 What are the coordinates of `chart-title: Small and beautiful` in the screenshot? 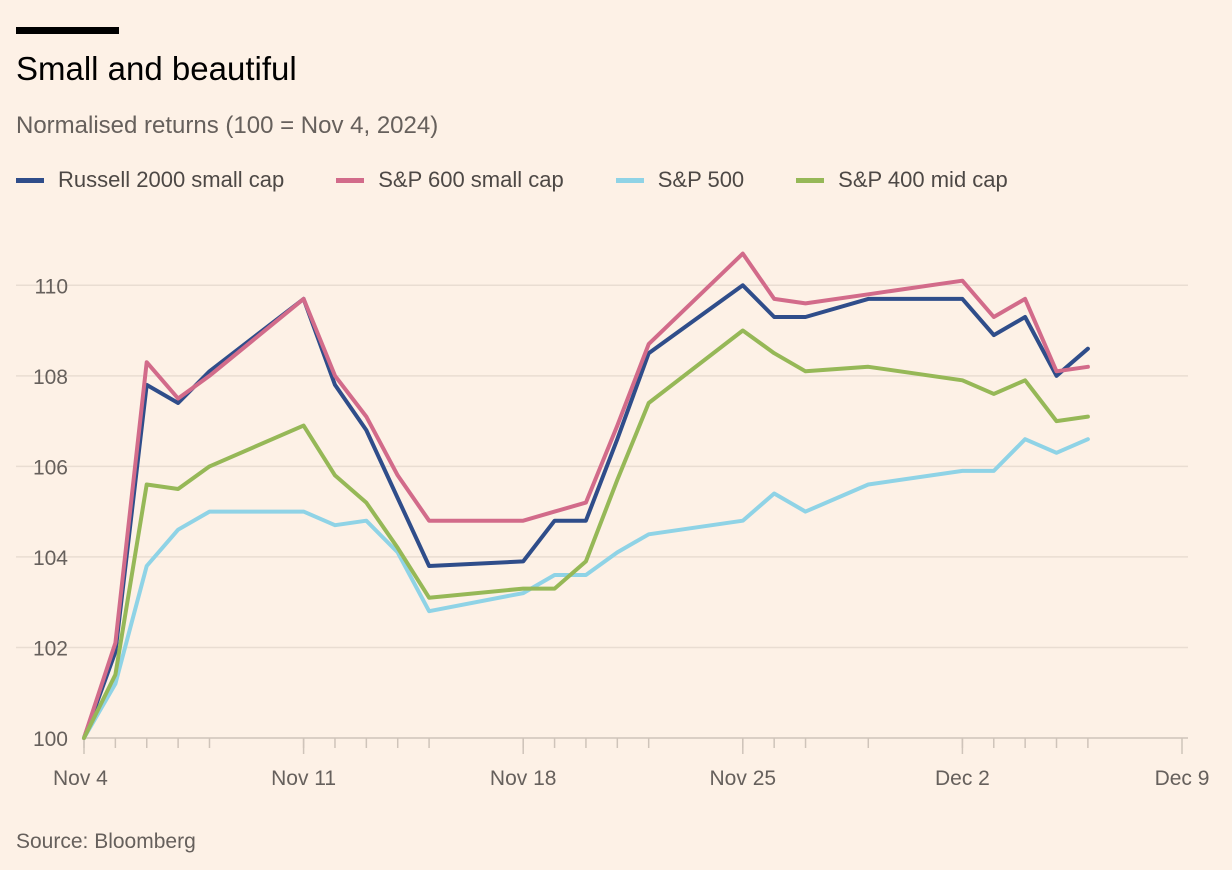 It's located at (156, 68).